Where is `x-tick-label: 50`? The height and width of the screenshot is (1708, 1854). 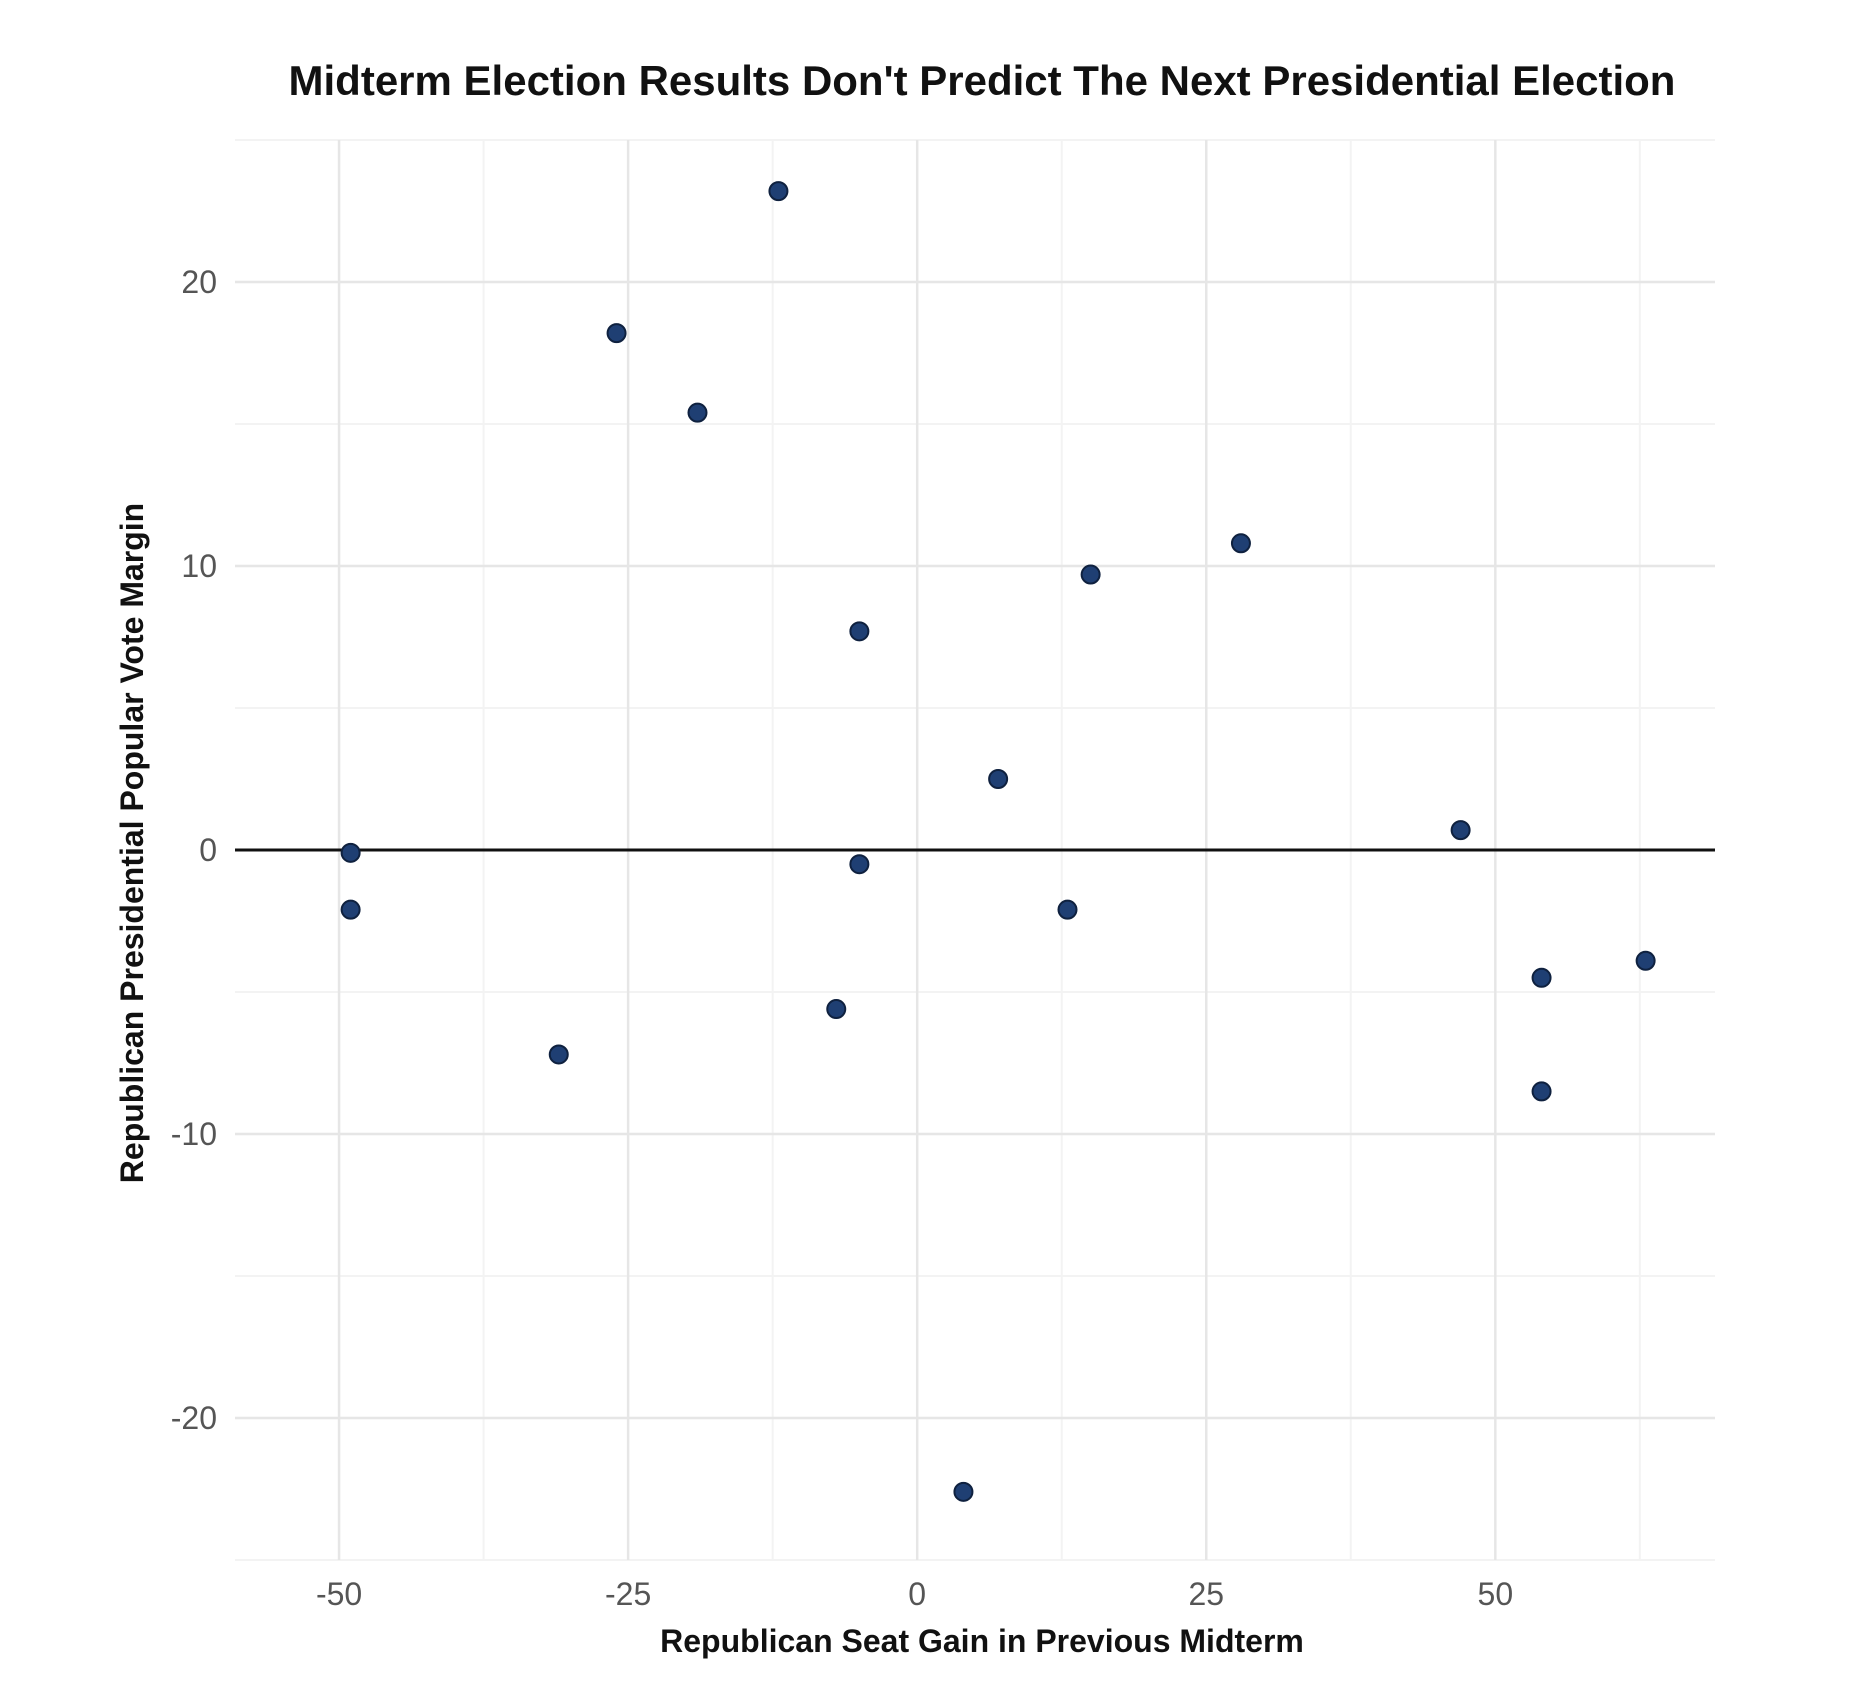 x-tick-label: 50 is located at coordinates (1496, 1594).